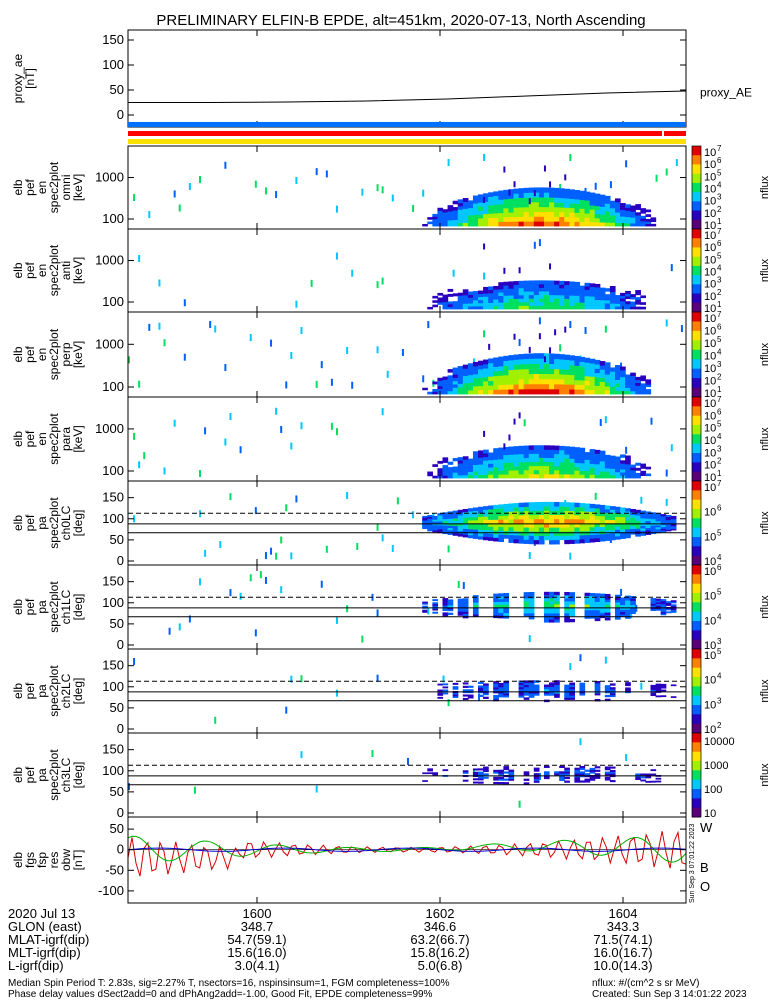  I want to click on ylabel-en-para-4: para, so click(66, 439).